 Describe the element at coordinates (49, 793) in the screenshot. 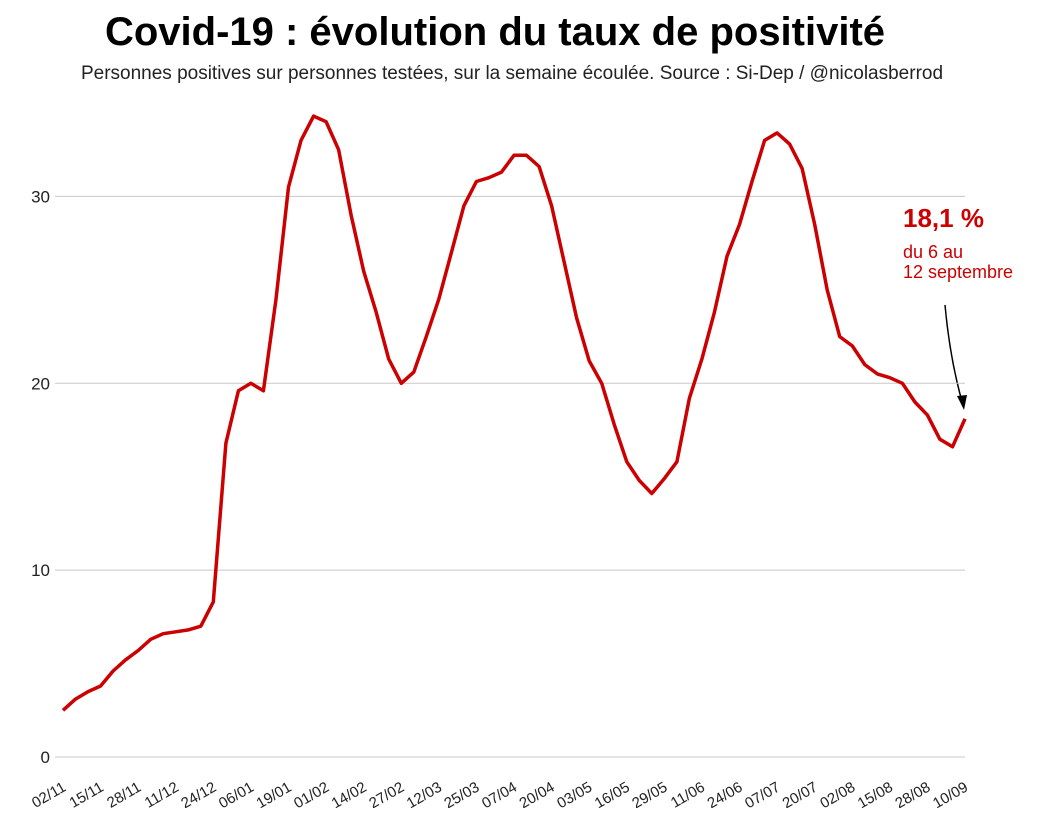

I see `x-tick-label: 02/11` at that location.